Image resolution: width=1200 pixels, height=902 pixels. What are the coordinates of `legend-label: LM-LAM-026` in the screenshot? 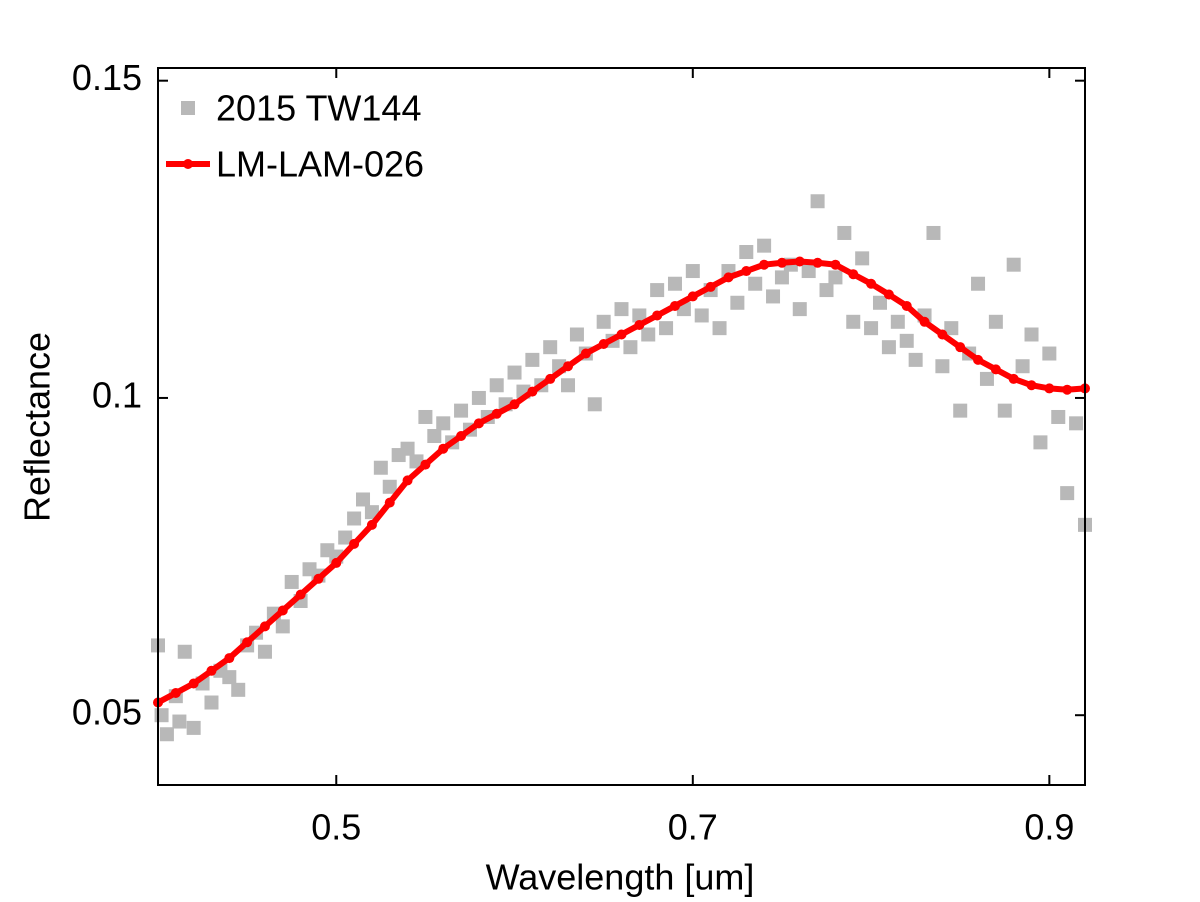 It's located at (320, 164).